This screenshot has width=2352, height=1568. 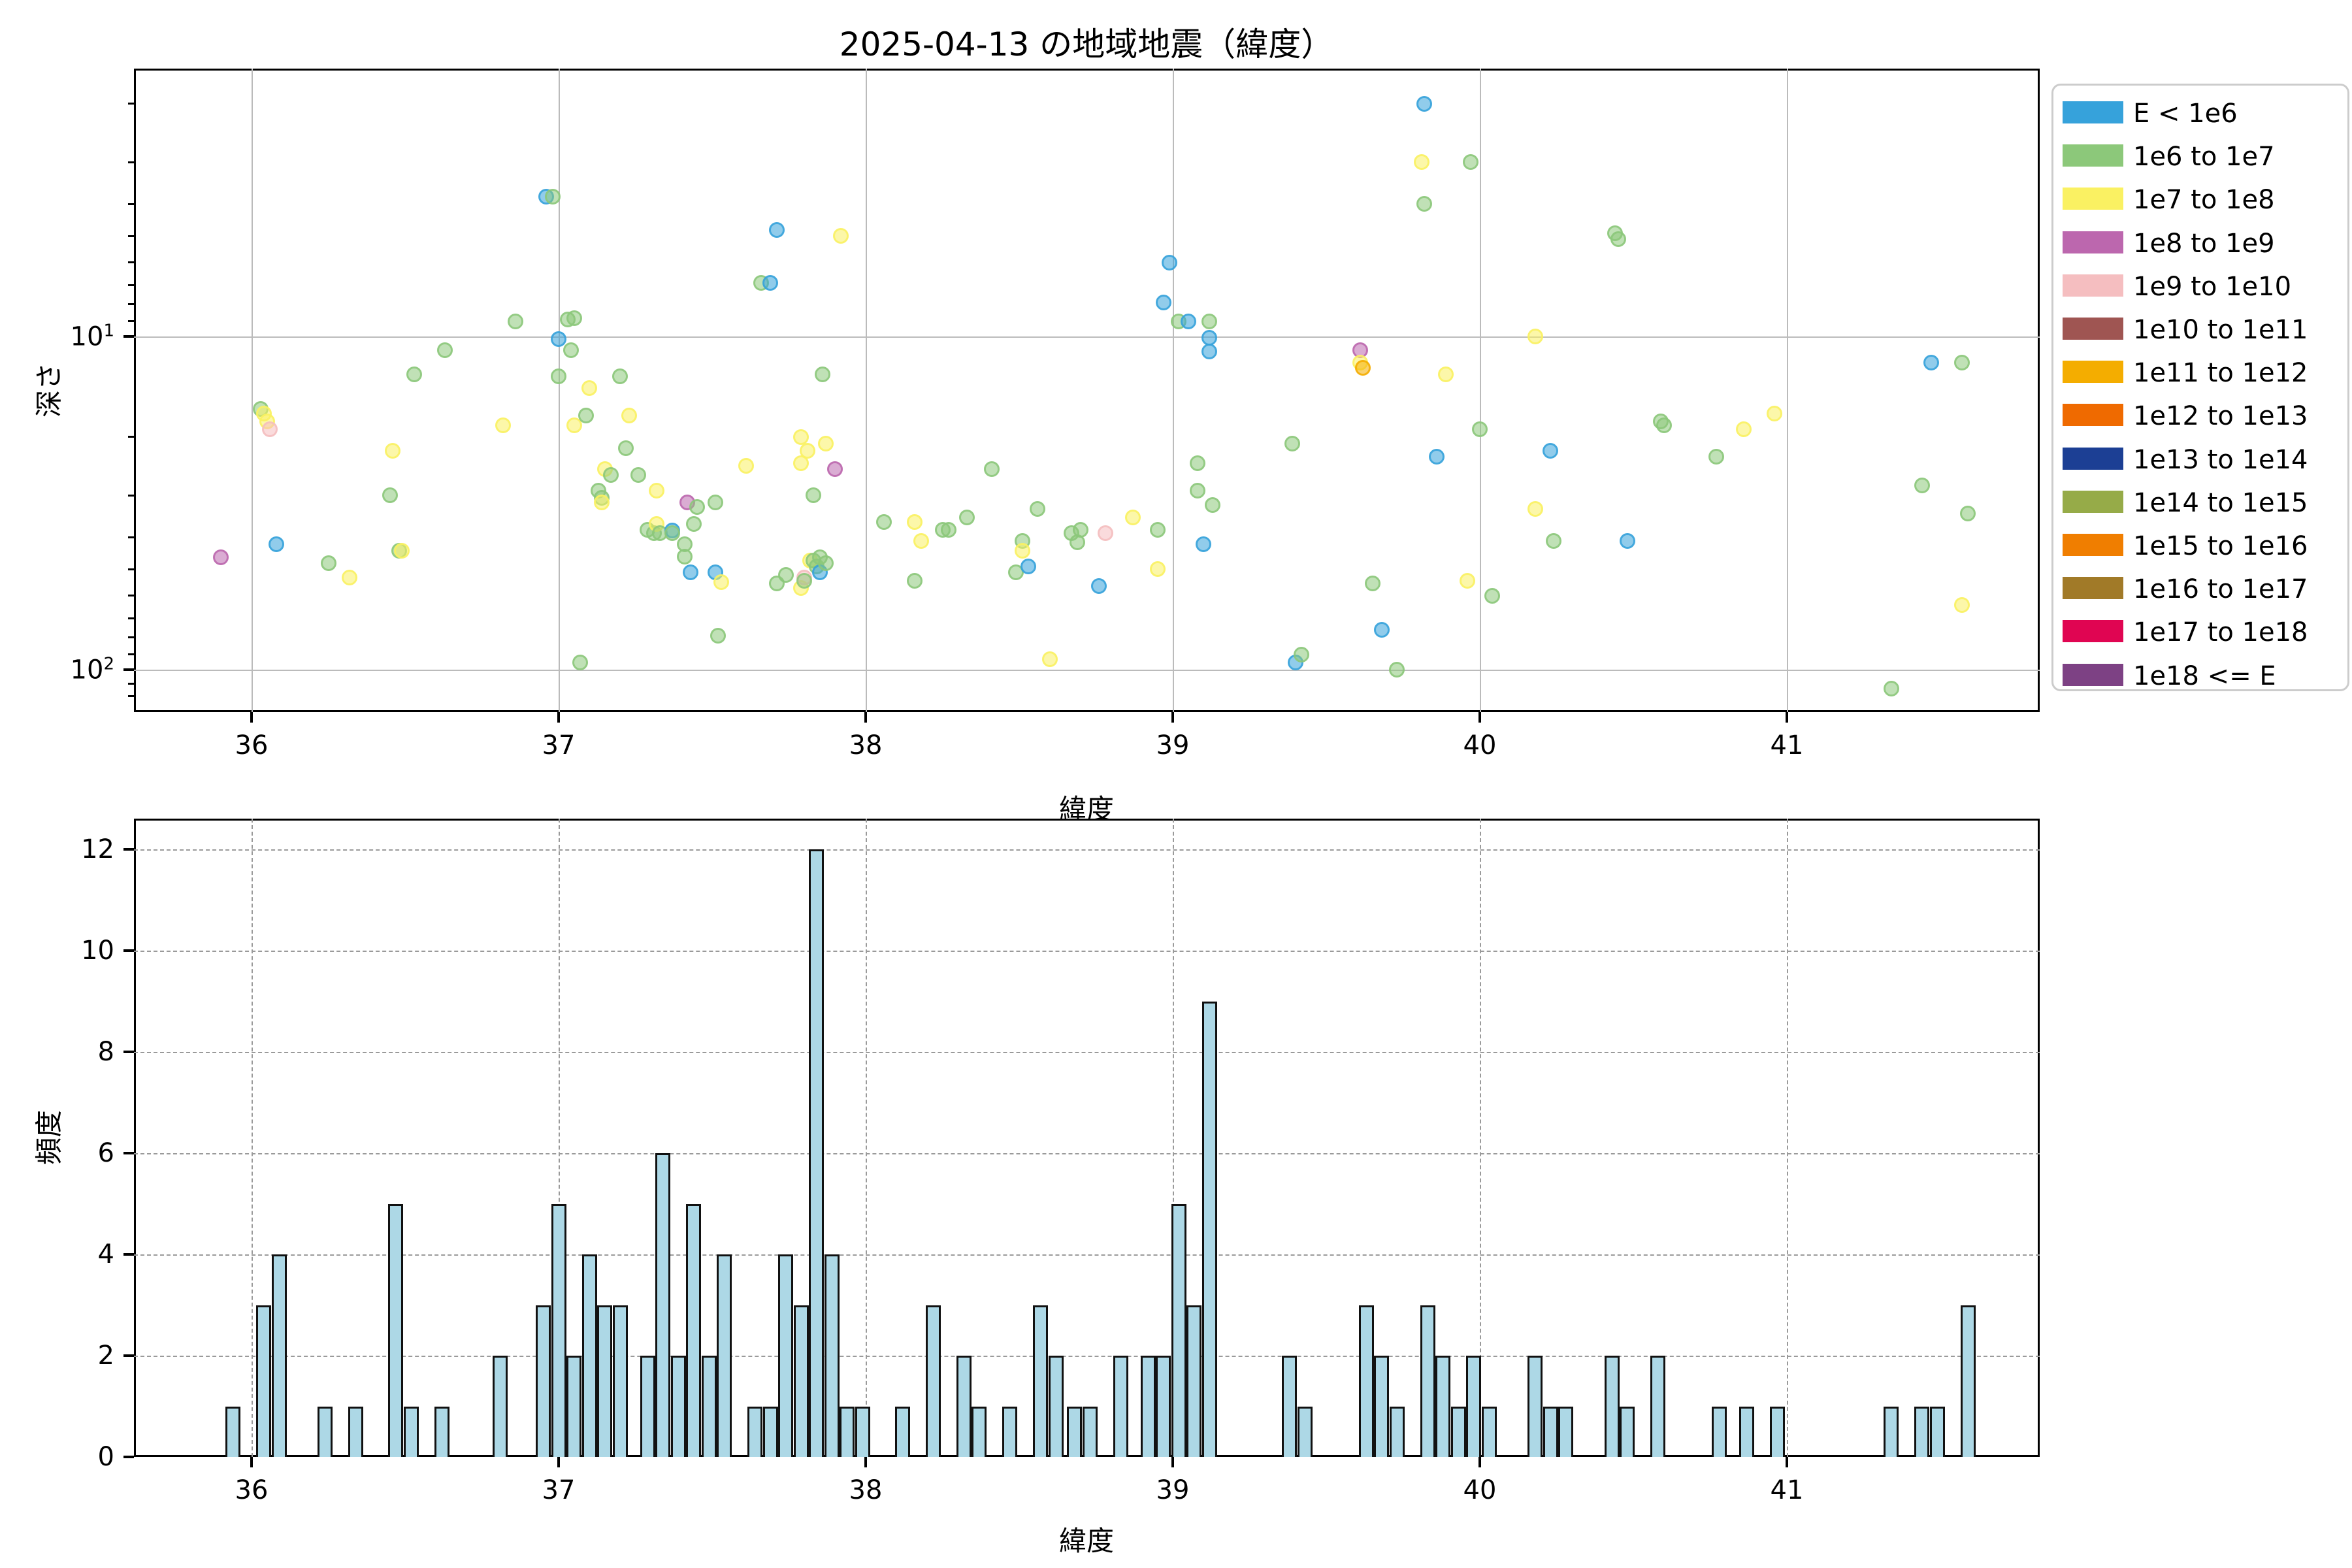 I want to click on legend-entry: 1e13 to 1e14, so click(x=2200, y=458).